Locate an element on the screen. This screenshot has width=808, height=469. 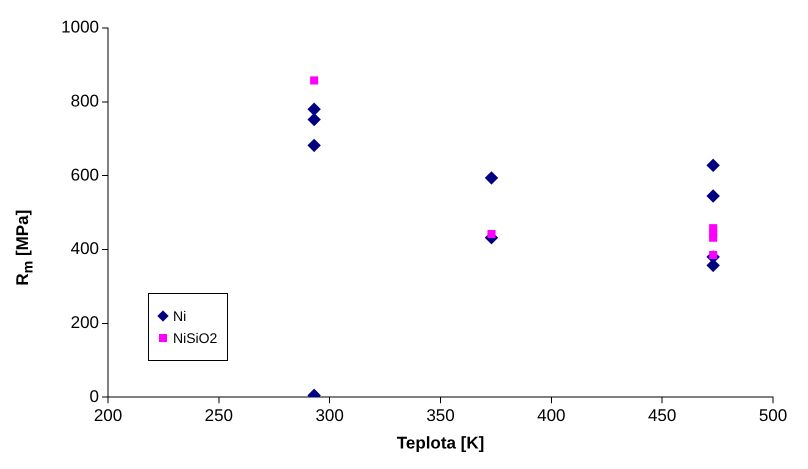
y-tick-label: 200 is located at coordinates (84, 322).